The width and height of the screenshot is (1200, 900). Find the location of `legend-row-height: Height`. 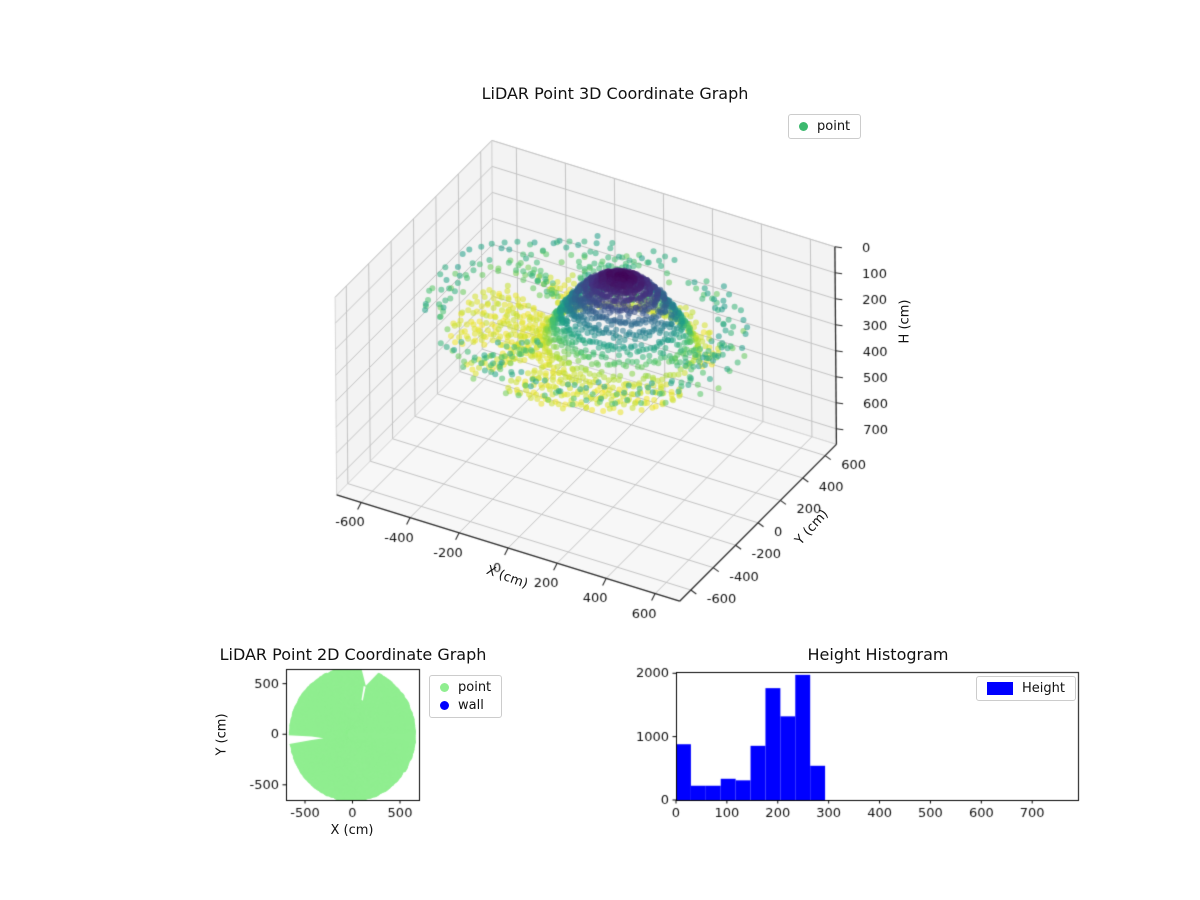

legend-row-height: Height is located at coordinates (1026, 688).